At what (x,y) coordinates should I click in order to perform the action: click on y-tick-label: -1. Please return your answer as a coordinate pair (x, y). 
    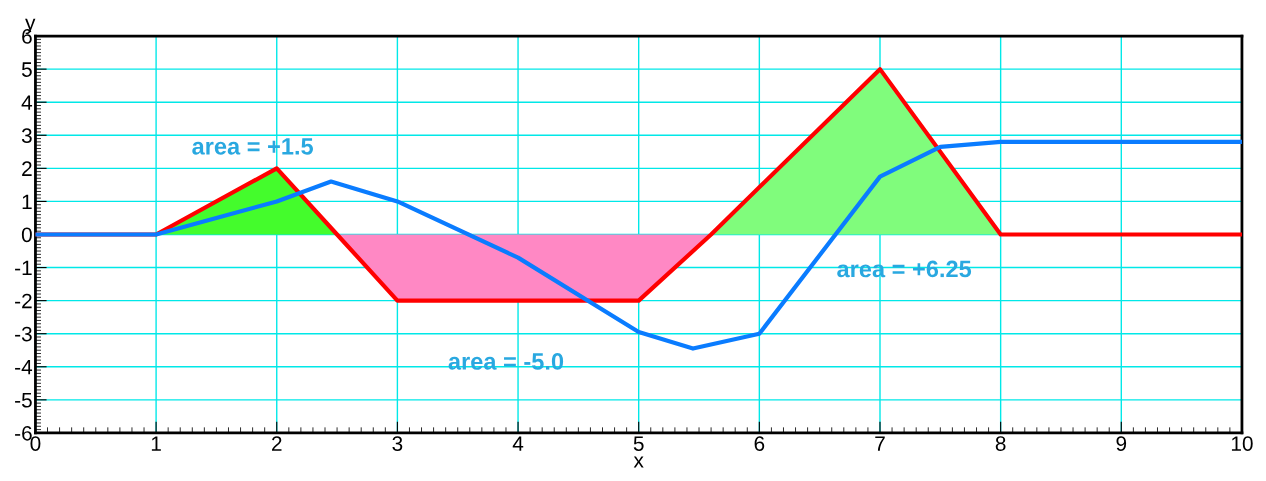
    Looking at the image, I should click on (23, 268).